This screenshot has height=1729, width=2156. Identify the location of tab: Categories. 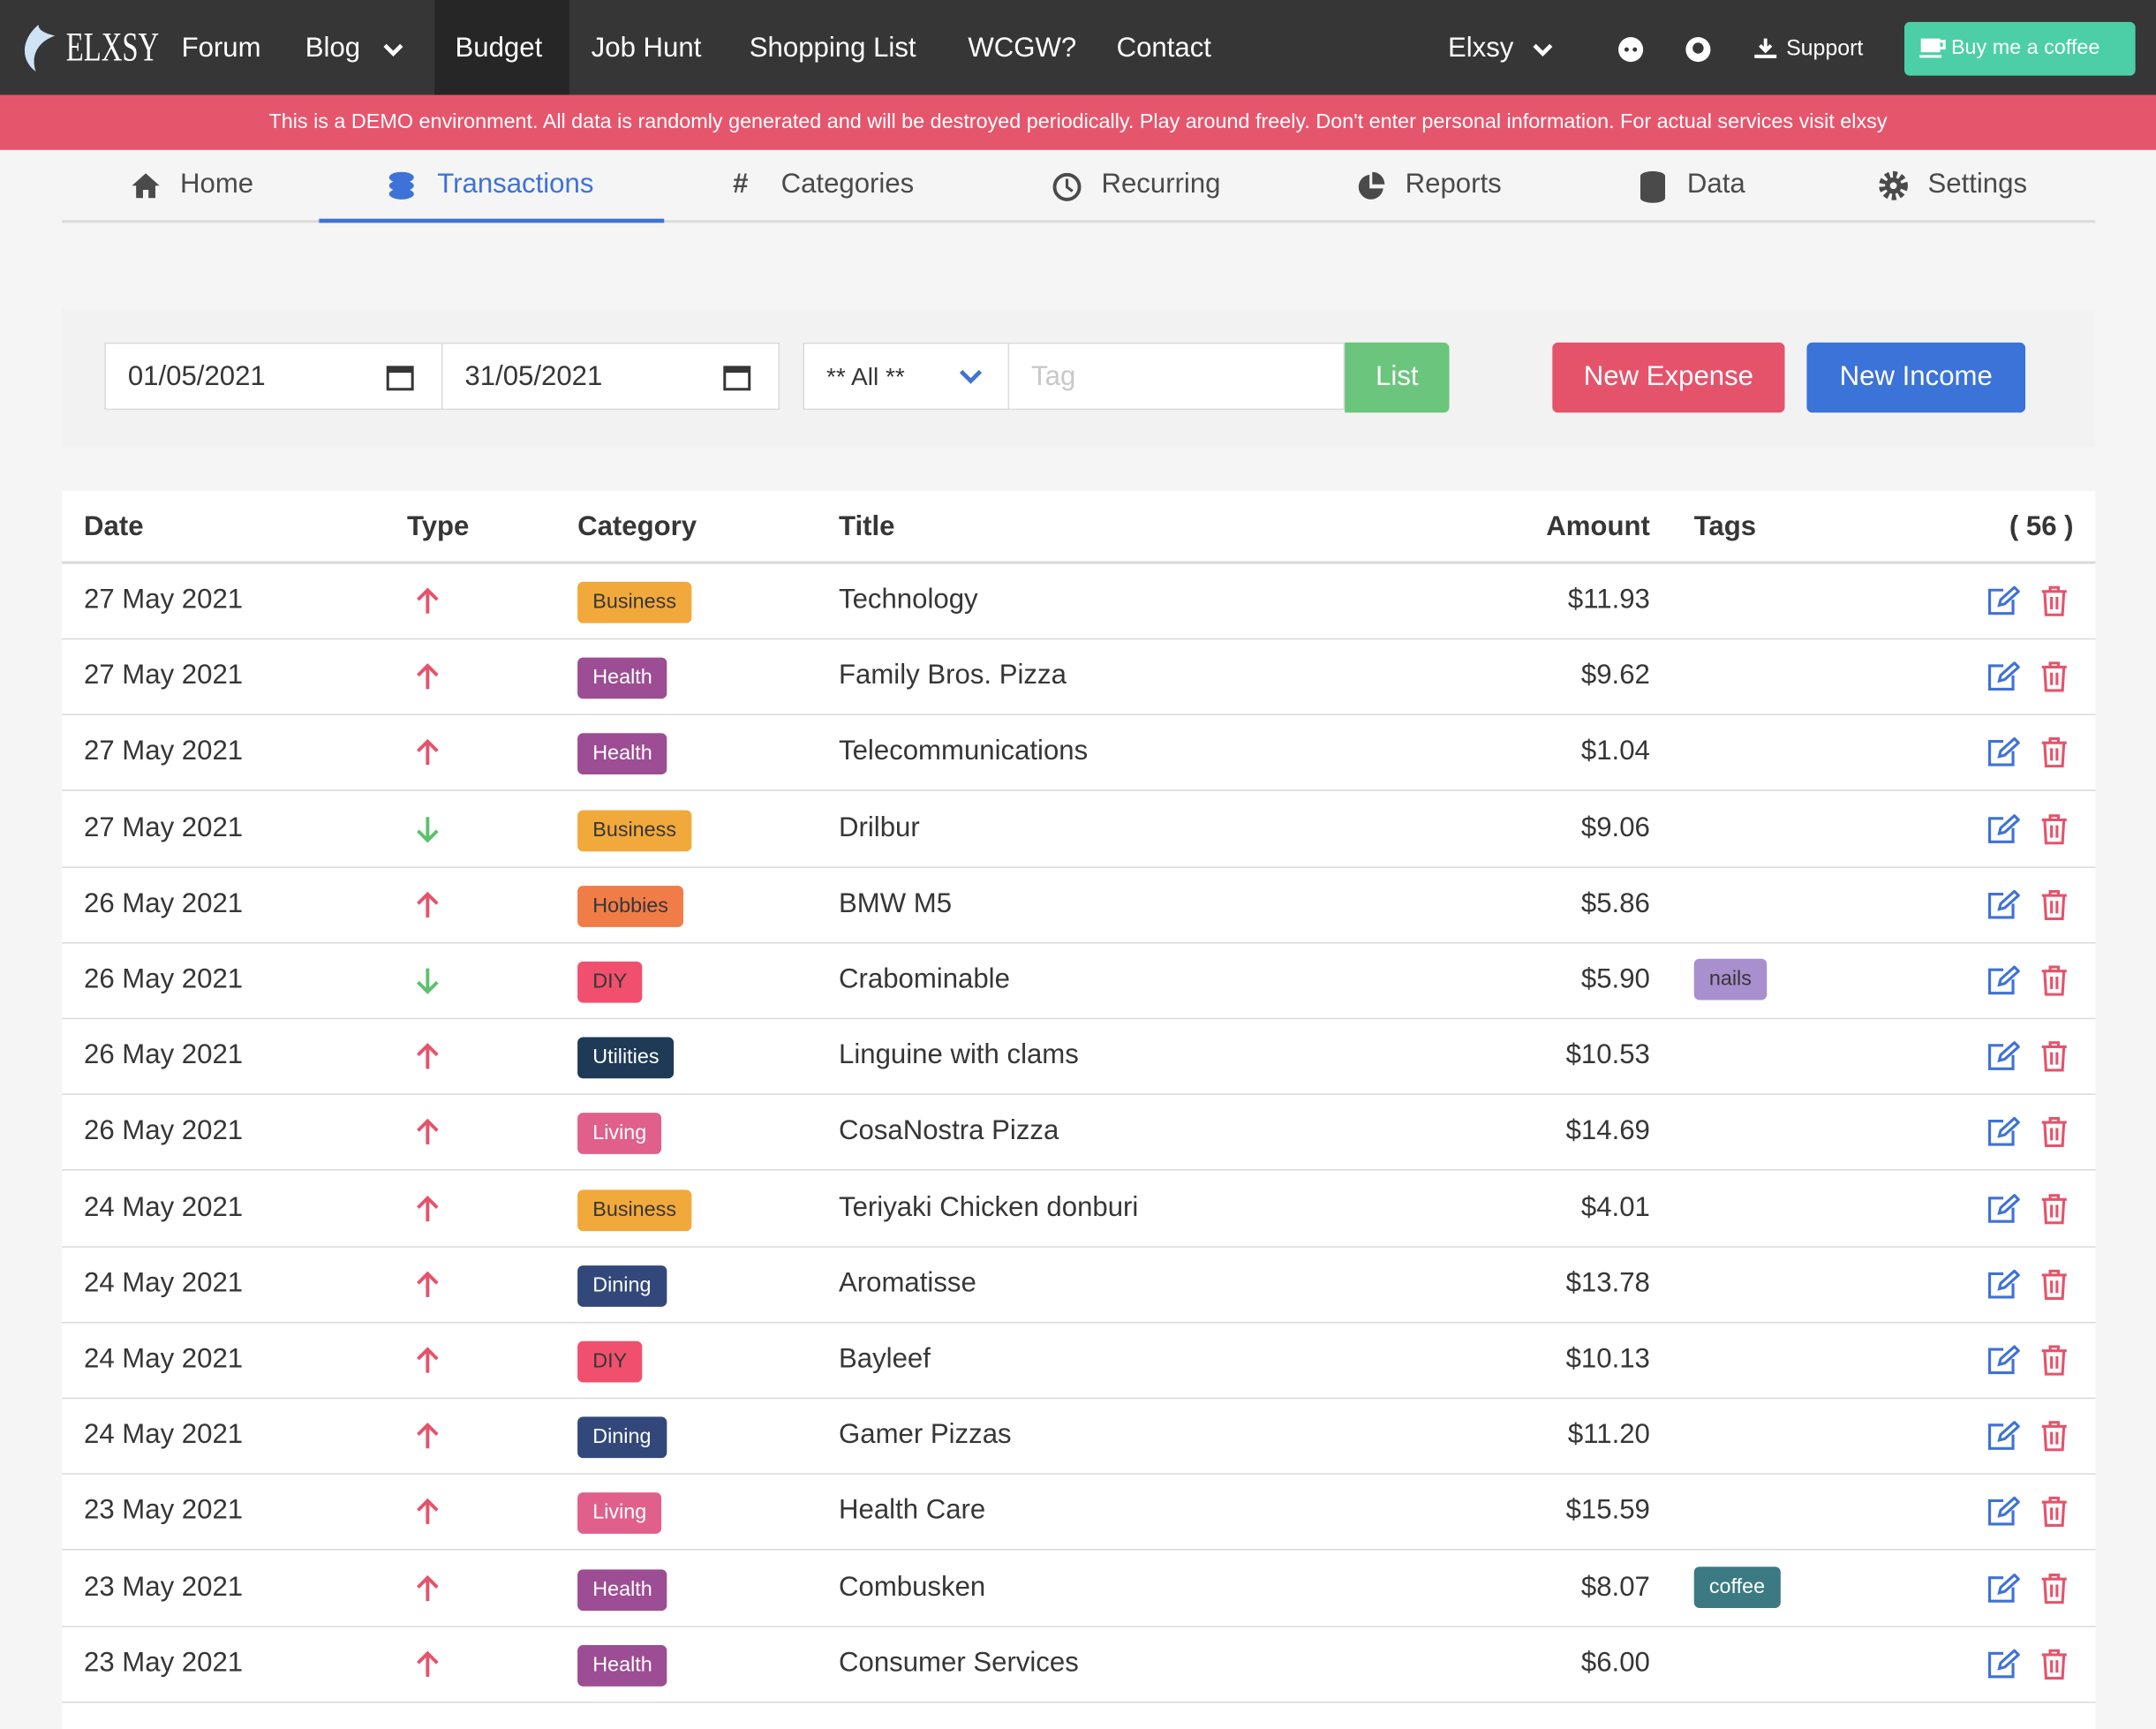
(847, 184).